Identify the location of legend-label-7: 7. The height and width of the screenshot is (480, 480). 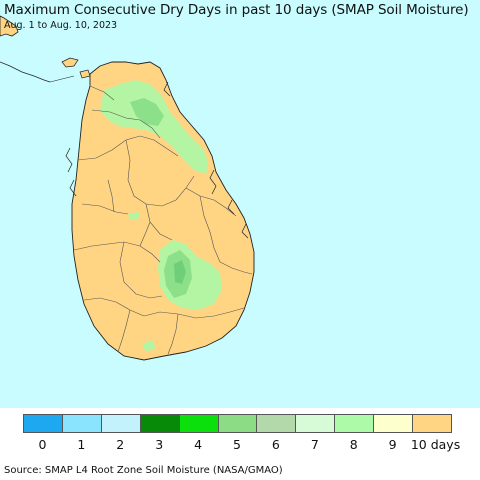
(314, 444).